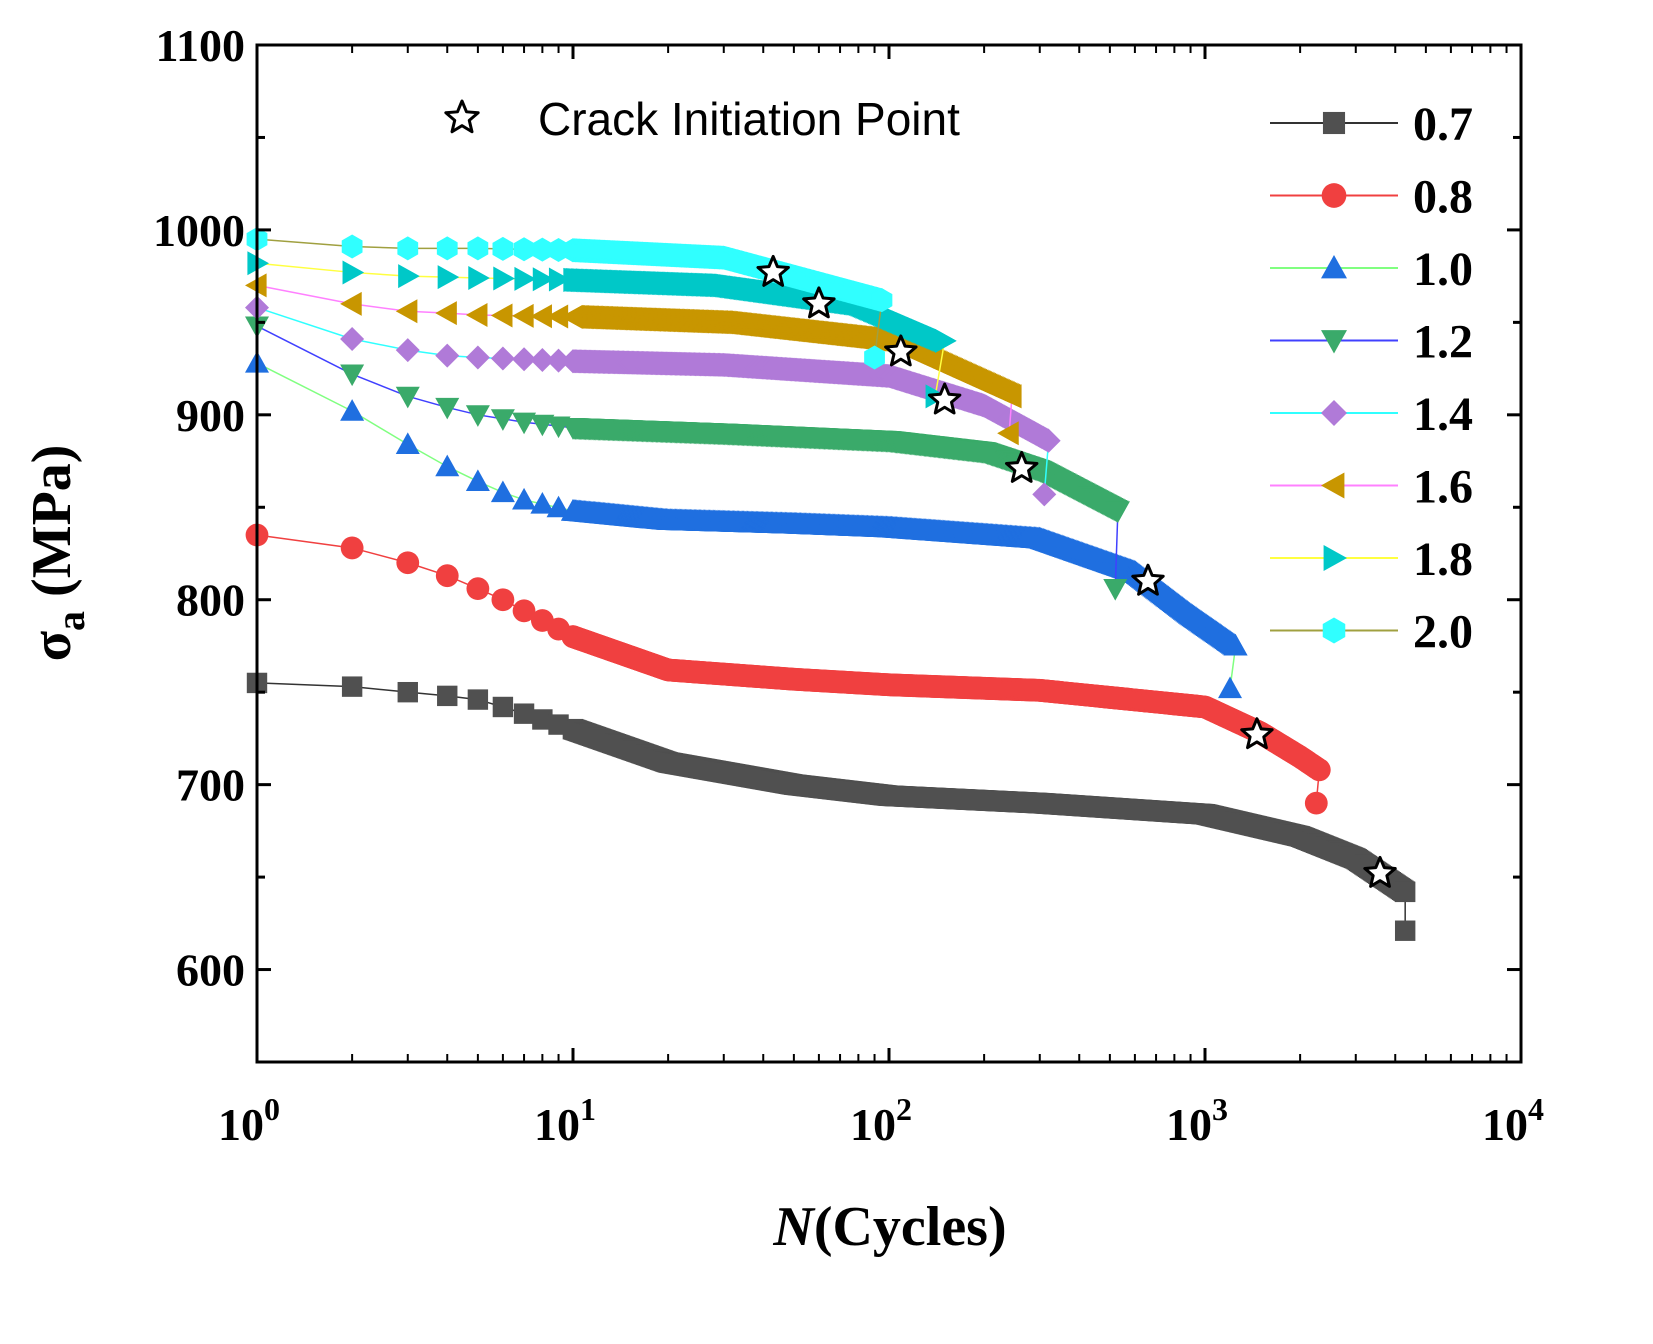  What do you see at coordinates (210, 970) in the screenshot?
I see `y-tick-label: 600` at bounding box center [210, 970].